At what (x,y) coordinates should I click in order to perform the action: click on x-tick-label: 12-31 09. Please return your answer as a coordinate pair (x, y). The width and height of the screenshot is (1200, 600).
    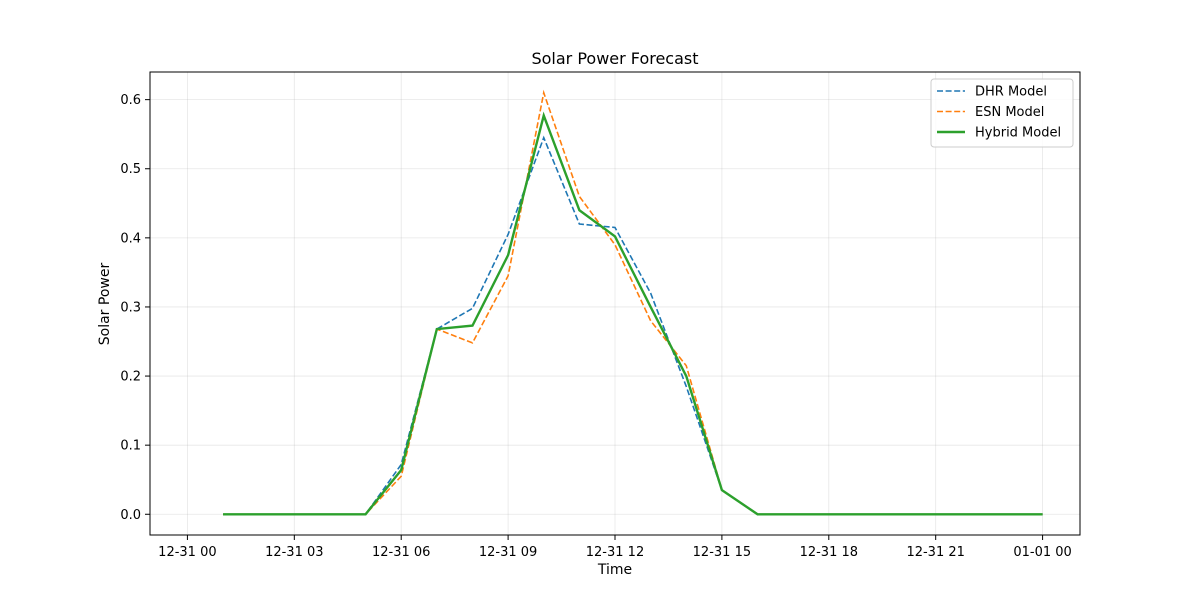
    Looking at the image, I should click on (508, 552).